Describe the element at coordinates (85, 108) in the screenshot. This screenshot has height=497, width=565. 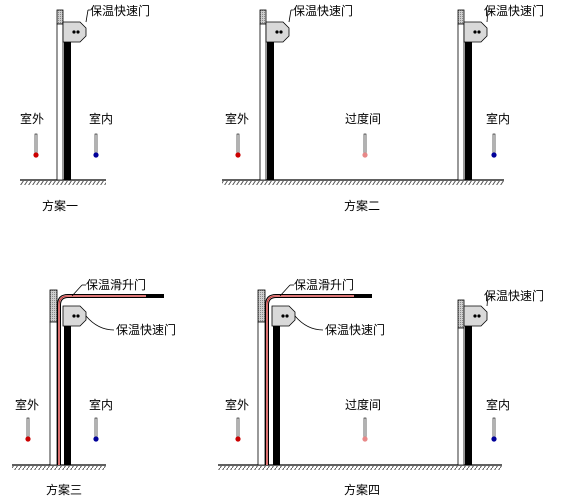
I see `scheme-1: 保温快速门 室外 室内 方案一` at that location.